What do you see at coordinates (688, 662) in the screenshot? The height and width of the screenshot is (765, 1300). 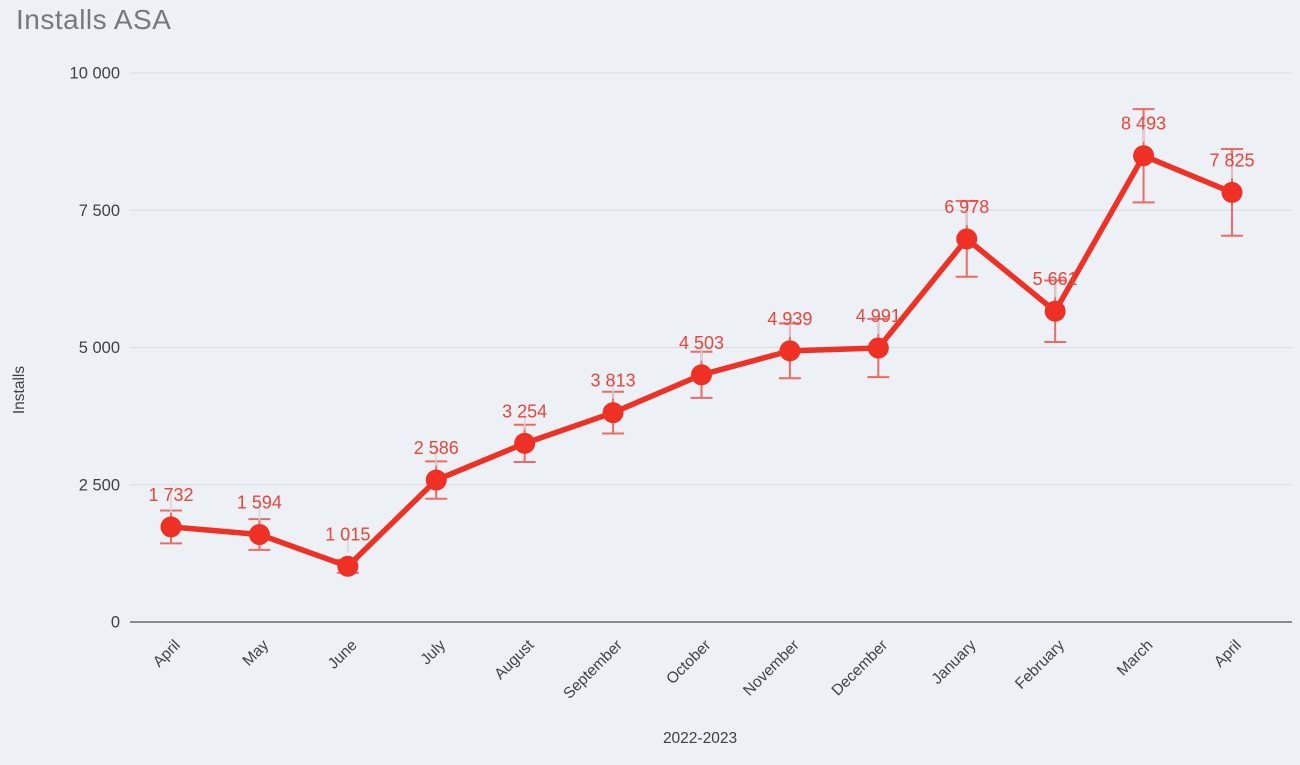 I see `x-tick-label-6: October` at bounding box center [688, 662].